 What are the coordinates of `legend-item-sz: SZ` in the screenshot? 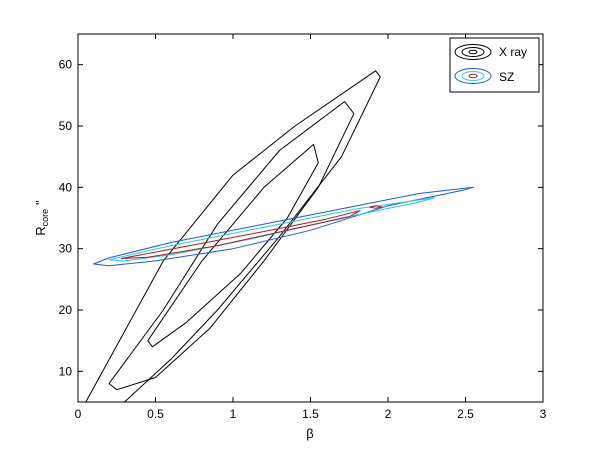 It's located at (484, 76).